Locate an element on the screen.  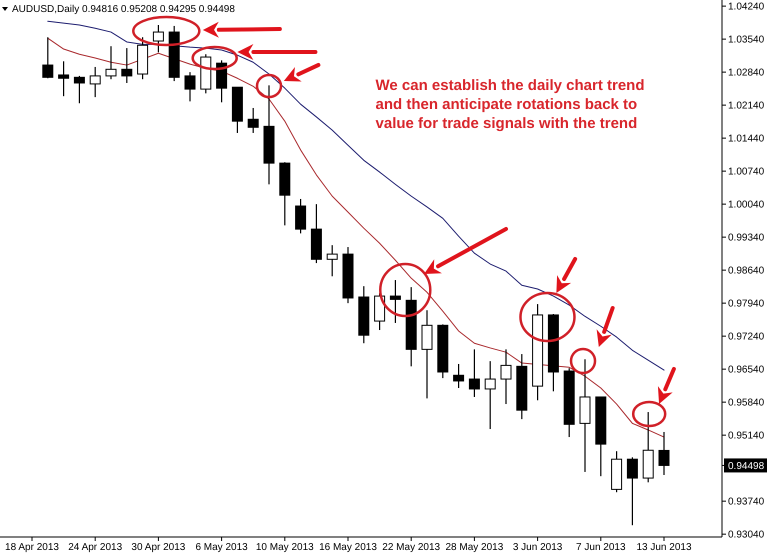
y-tick-label: 0.98640 is located at coordinates (746, 271).